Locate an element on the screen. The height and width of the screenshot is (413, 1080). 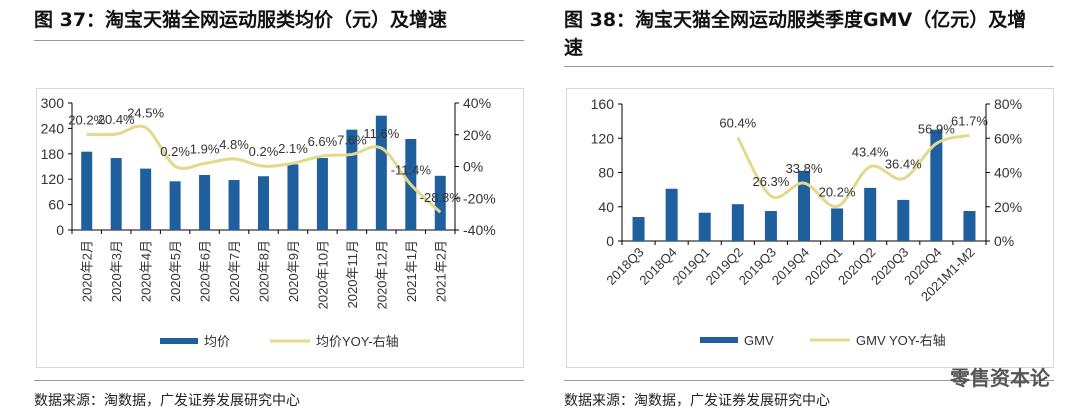
right-source: 数据来源：淘数据，广发证券发展研究中心 is located at coordinates (697, 401).